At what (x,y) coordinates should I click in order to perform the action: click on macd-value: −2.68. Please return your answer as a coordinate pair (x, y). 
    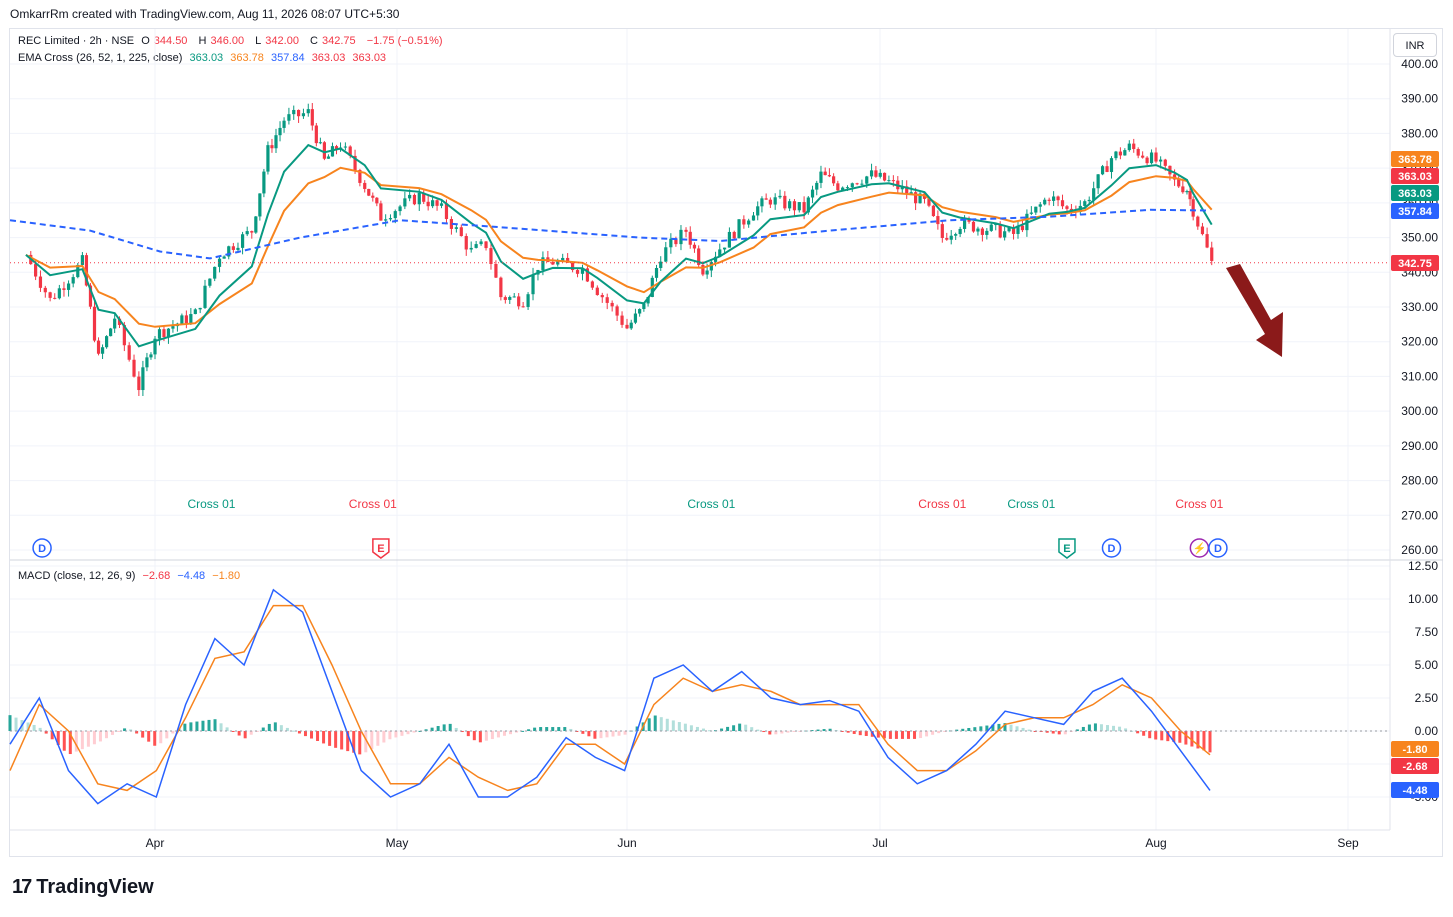
    Looking at the image, I should click on (156, 576).